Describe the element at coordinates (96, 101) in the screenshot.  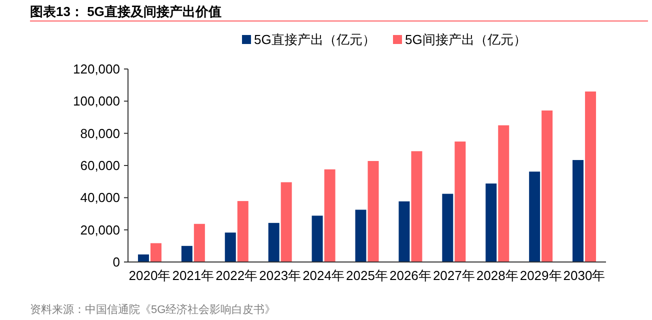
I see `y-tick-label: 100,000` at that location.